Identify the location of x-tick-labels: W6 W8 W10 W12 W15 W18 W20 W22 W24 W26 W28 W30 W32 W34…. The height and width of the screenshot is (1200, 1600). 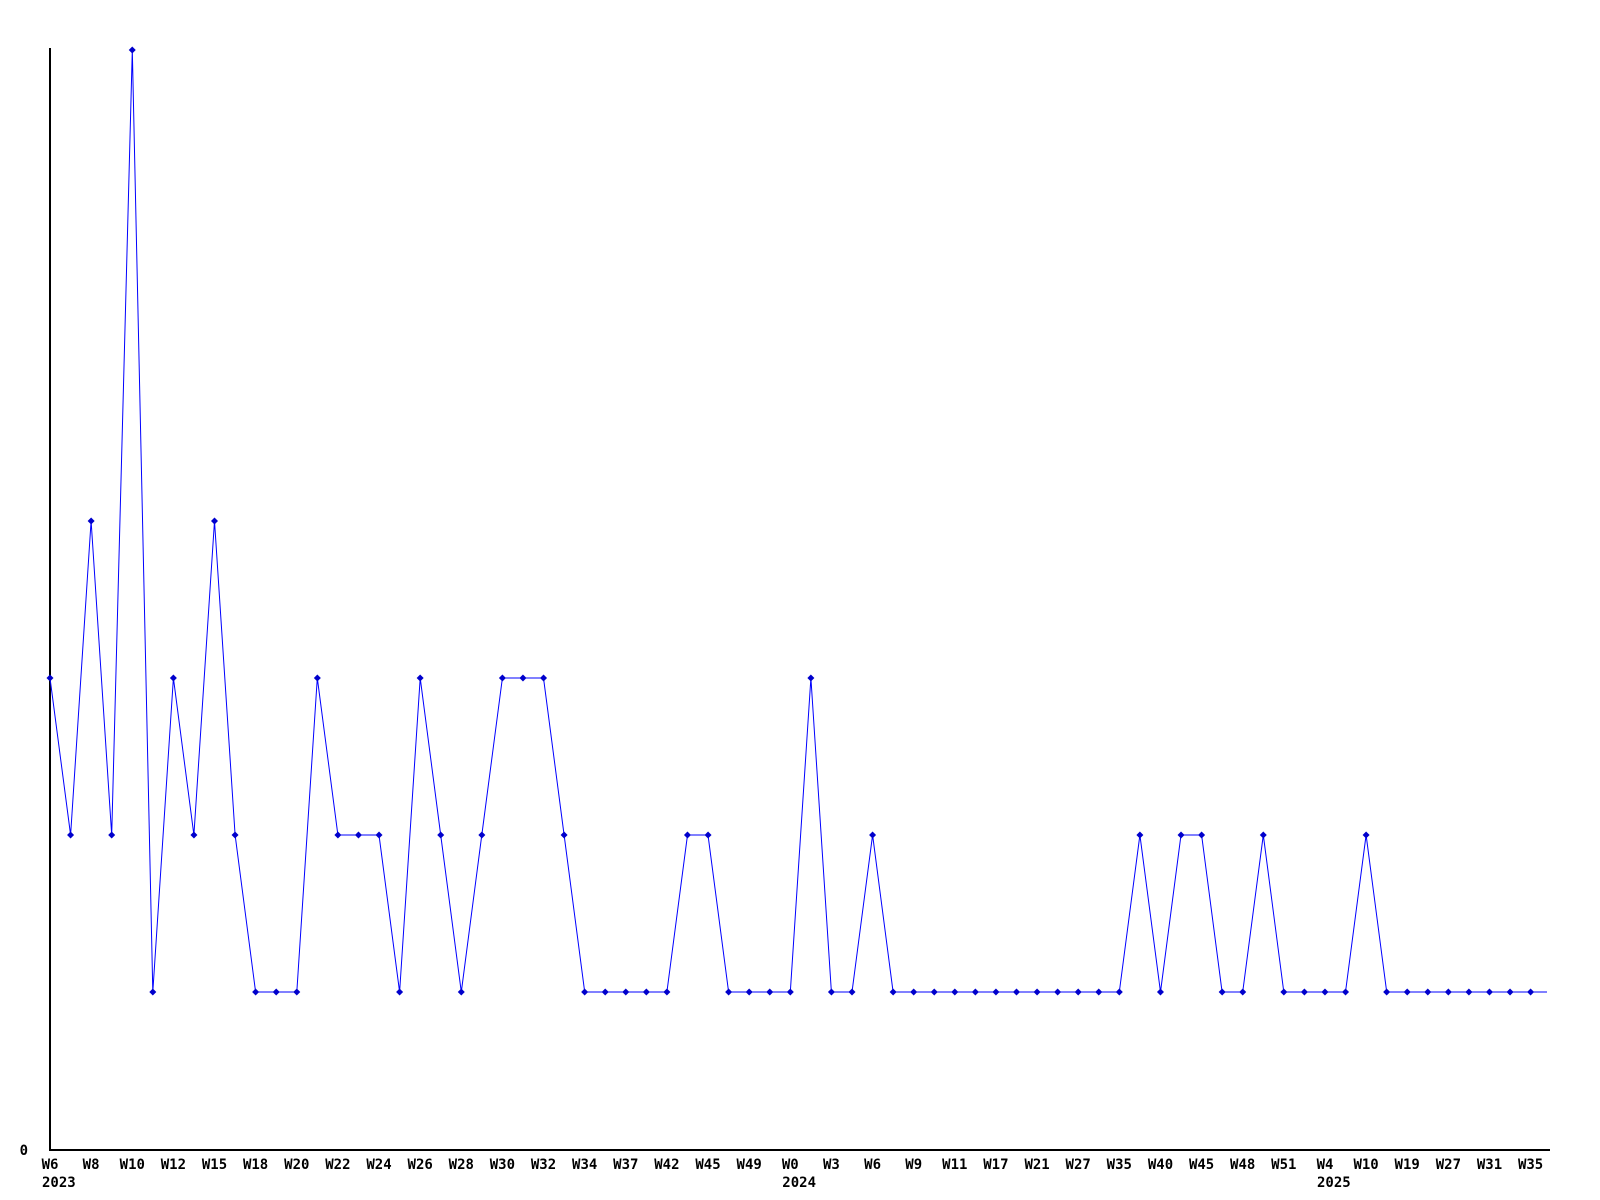
(793, 1165).